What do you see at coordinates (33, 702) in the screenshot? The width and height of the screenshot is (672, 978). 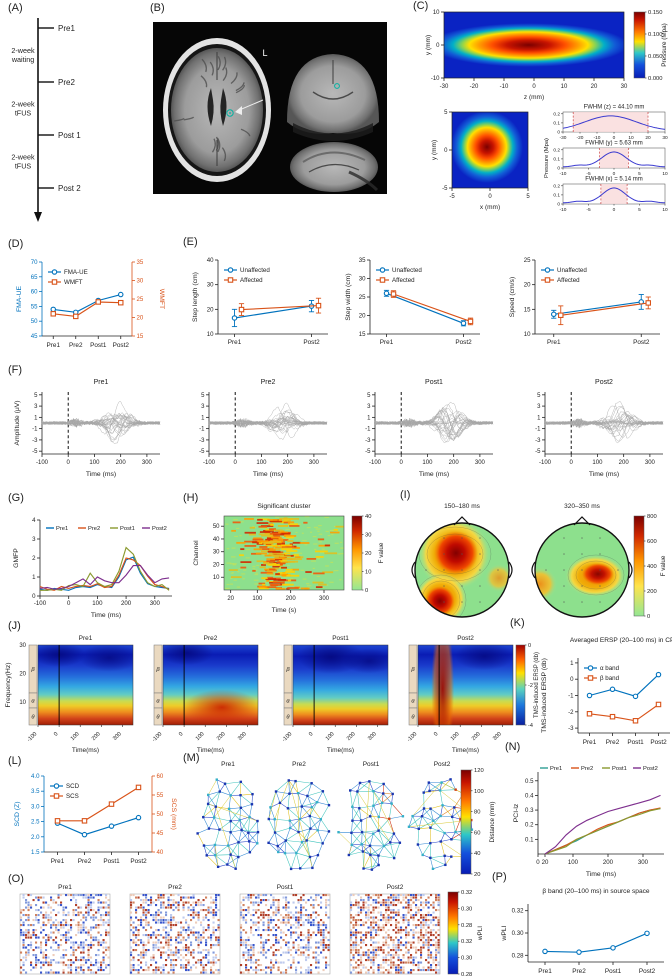 I see `svg-text: α` at bounding box center [33, 702].